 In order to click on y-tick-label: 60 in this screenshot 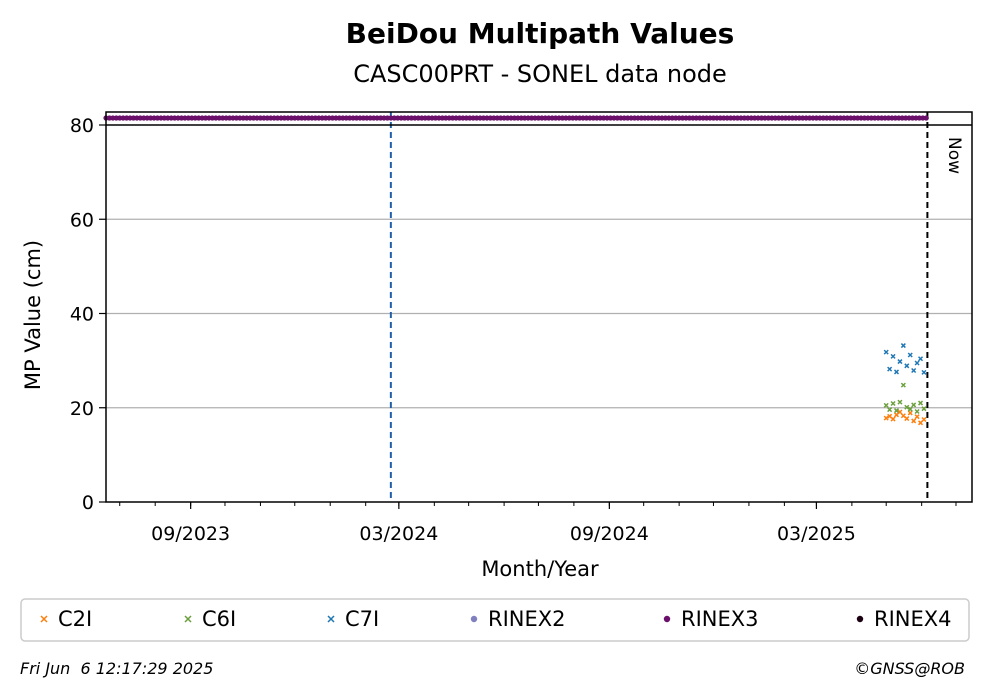, I will do `click(82, 220)`.